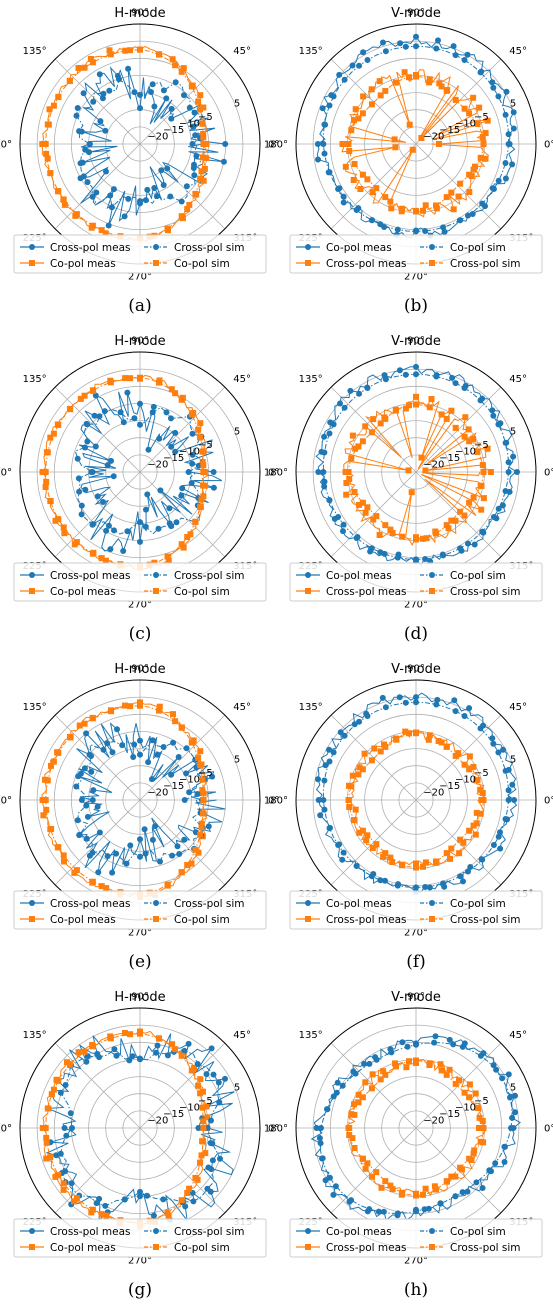 The height and width of the screenshot is (1315, 553). Describe the element at coordinates (416, 306) in the screenshot. I see `subfigure-caption: (b)` at that location.